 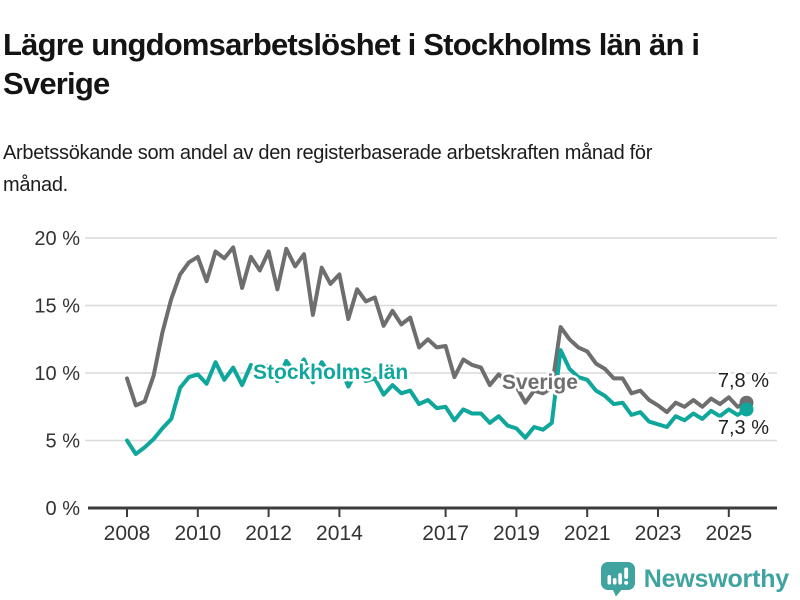 What do you see at coordinates (716, 579) in the screenshot?
I see `newsworthy-logo-text: Newsworthy` at bounding box center [716, 579].